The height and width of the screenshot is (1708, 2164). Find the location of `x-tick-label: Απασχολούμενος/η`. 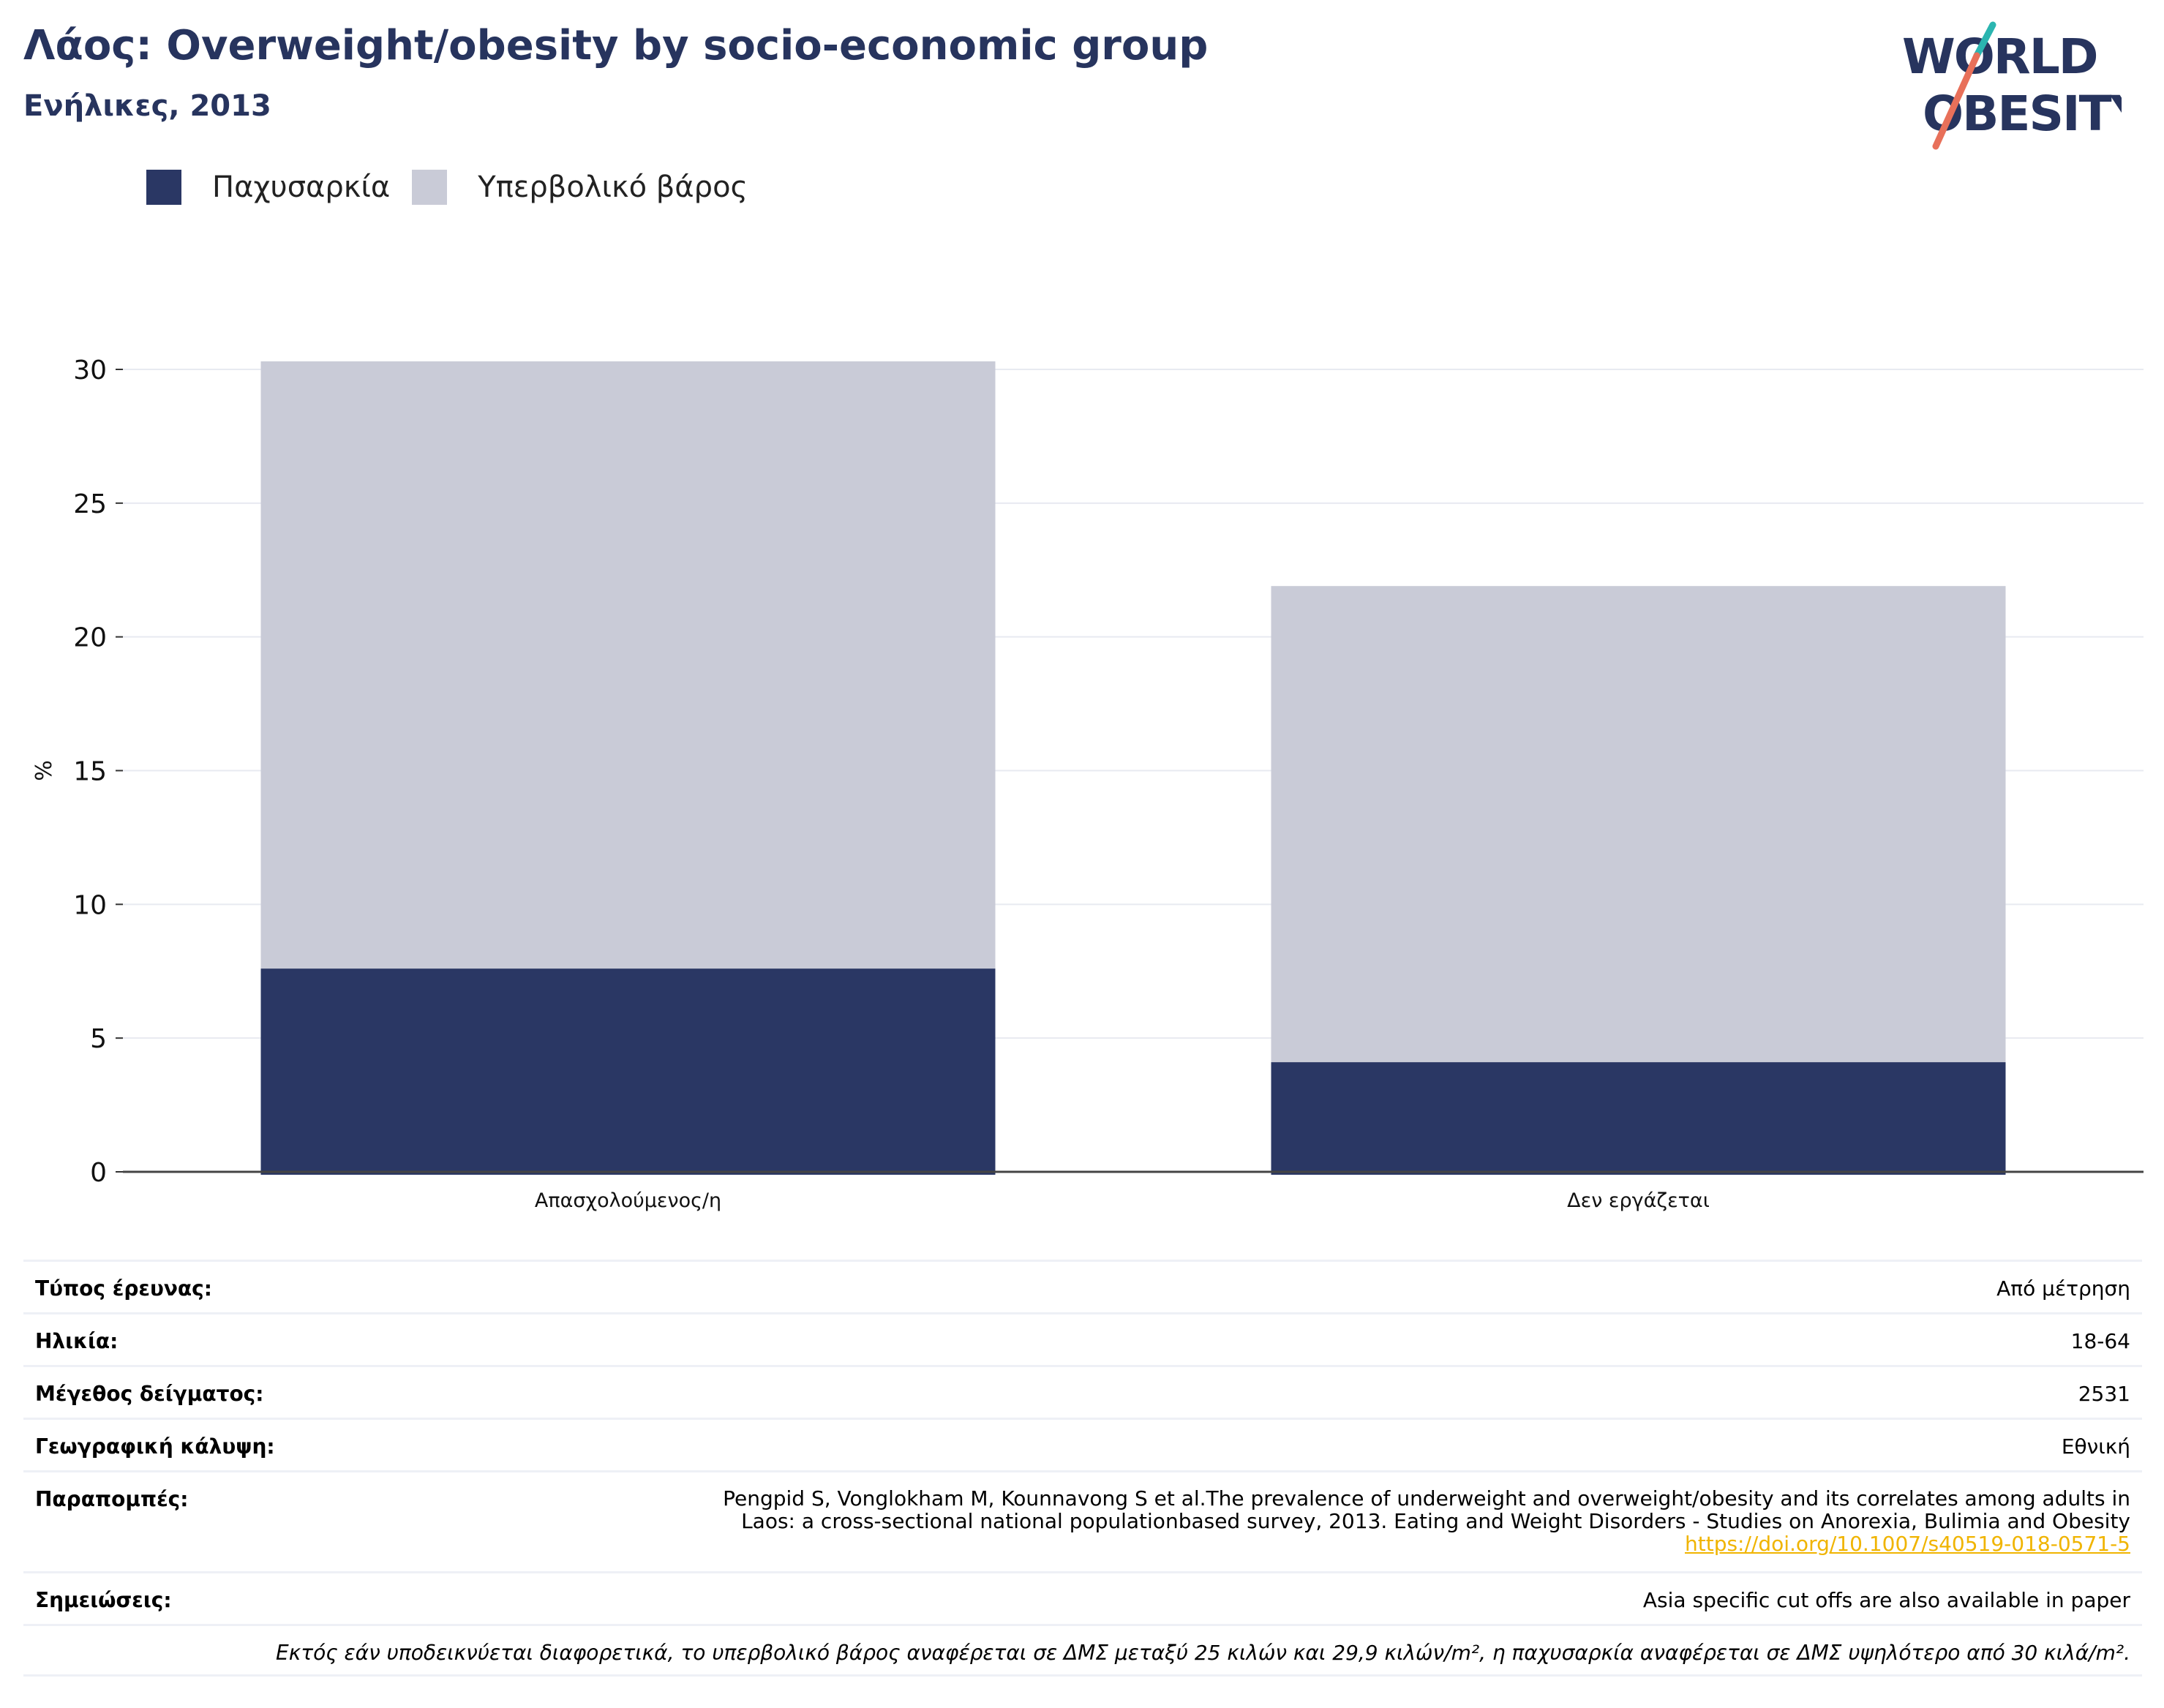

x-tick-label: Απασχολούμενος/η is located at coordinates (628, 1200).